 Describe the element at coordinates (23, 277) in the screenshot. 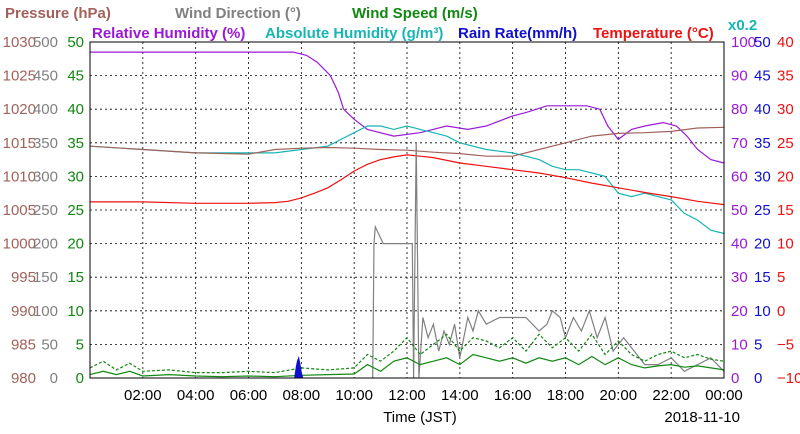

I see `y-tick-pressure: 995` at that location.